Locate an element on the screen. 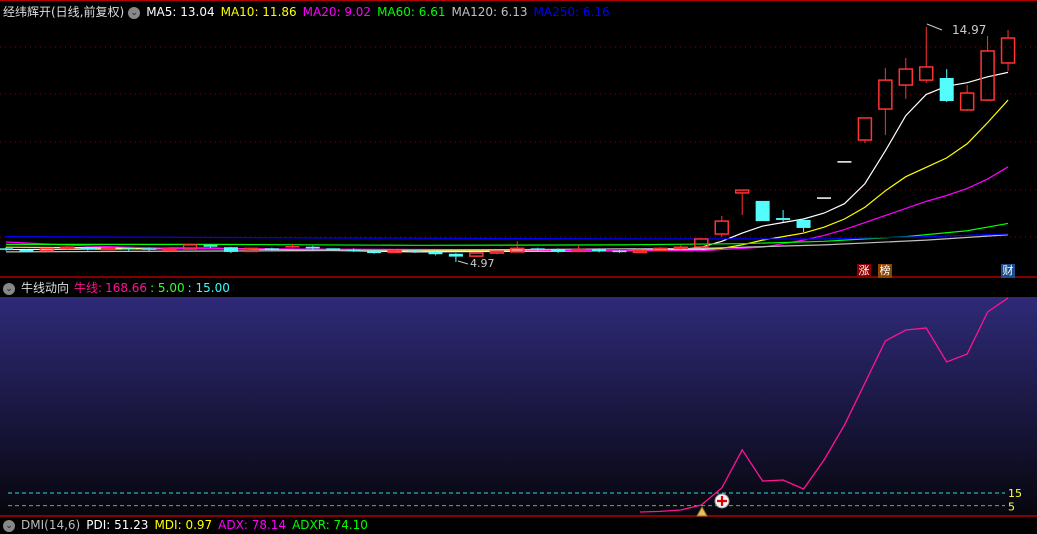  dmi-label: MDI: 0.97 is located at coordinates (183, 525).